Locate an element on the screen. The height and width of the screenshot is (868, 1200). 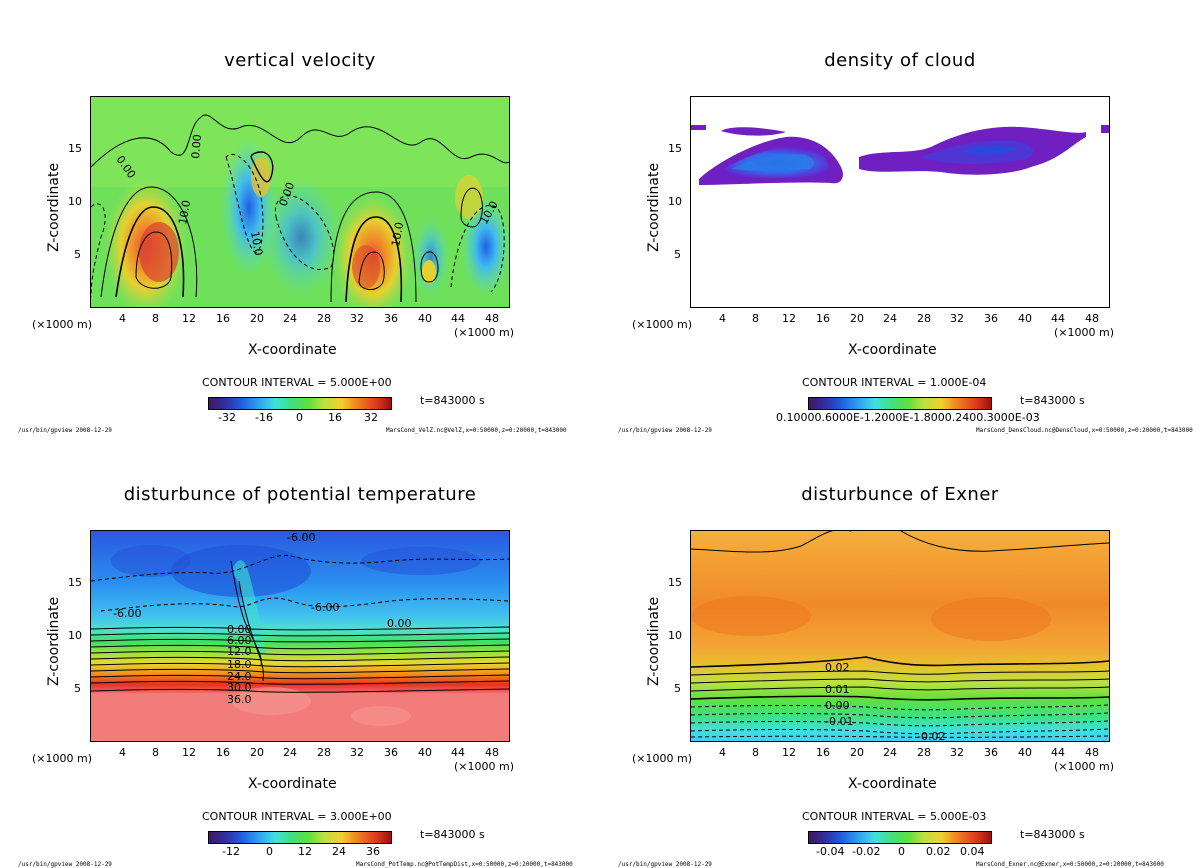
contour-label: 18.0 is located at coordinates (239, 664).